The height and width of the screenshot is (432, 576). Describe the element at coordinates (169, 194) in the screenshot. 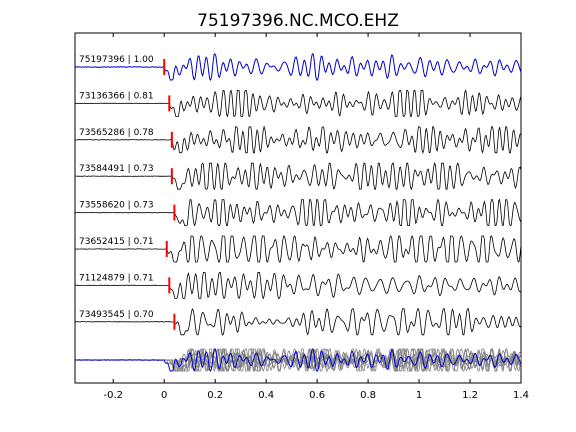

I see `pick-markers` at that location.